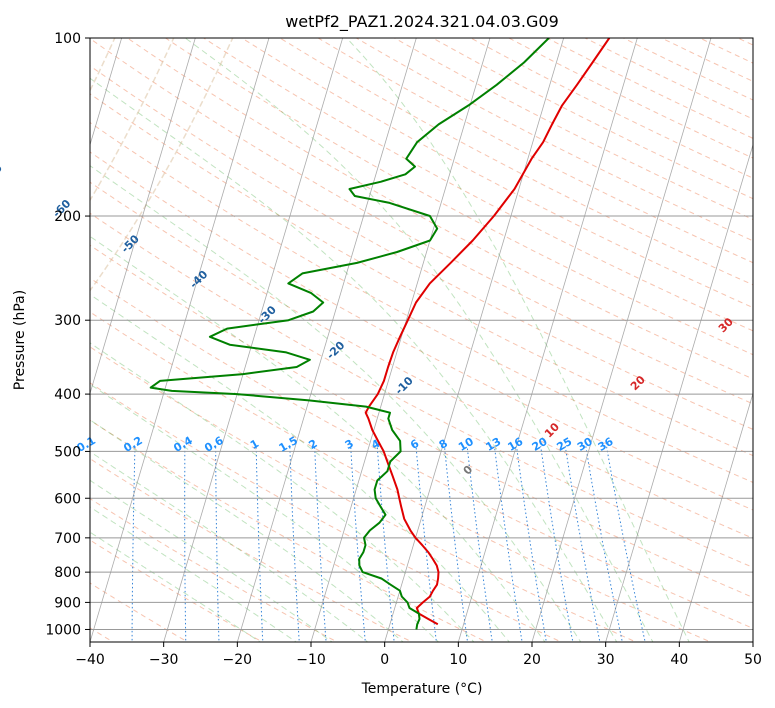 This screenshot has height=708, width=775. Describe the element at coordinates (2, 172) in the screenshot. I see `dry-adiabat-label: -70` at that location.